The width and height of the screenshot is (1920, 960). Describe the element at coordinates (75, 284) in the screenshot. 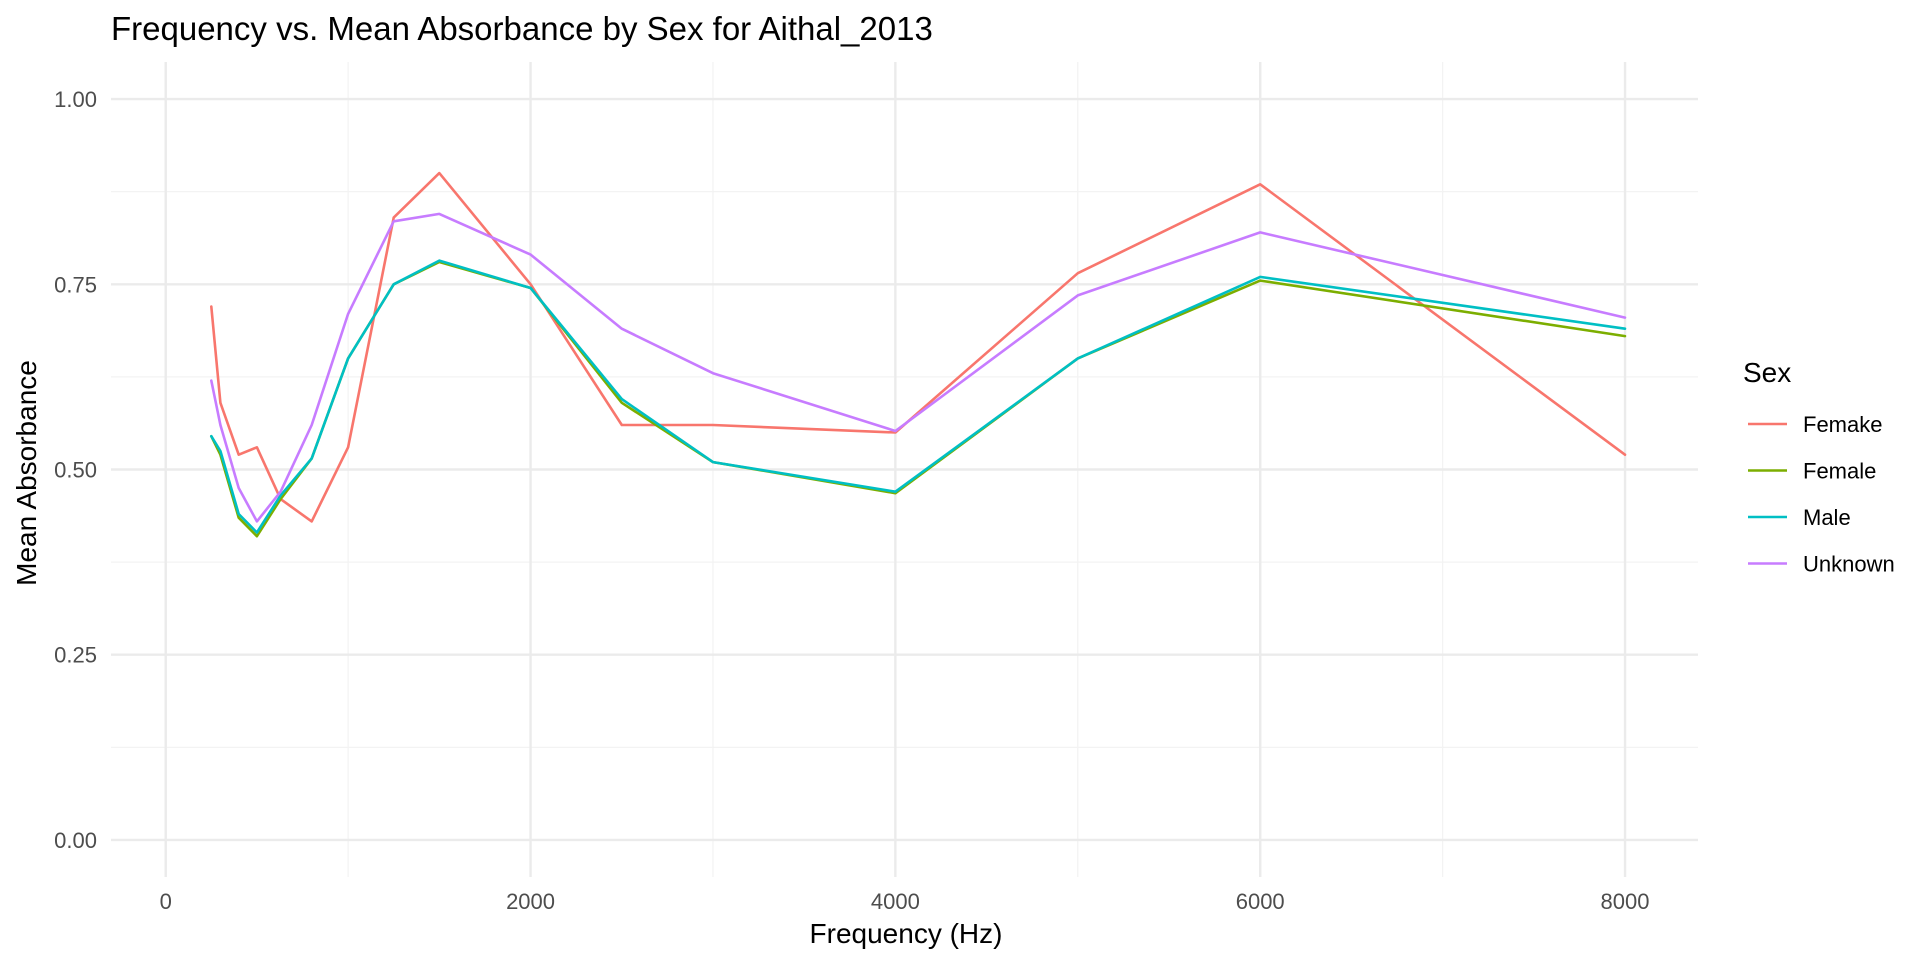

I see `y-tick-label: 0.75` at that location.